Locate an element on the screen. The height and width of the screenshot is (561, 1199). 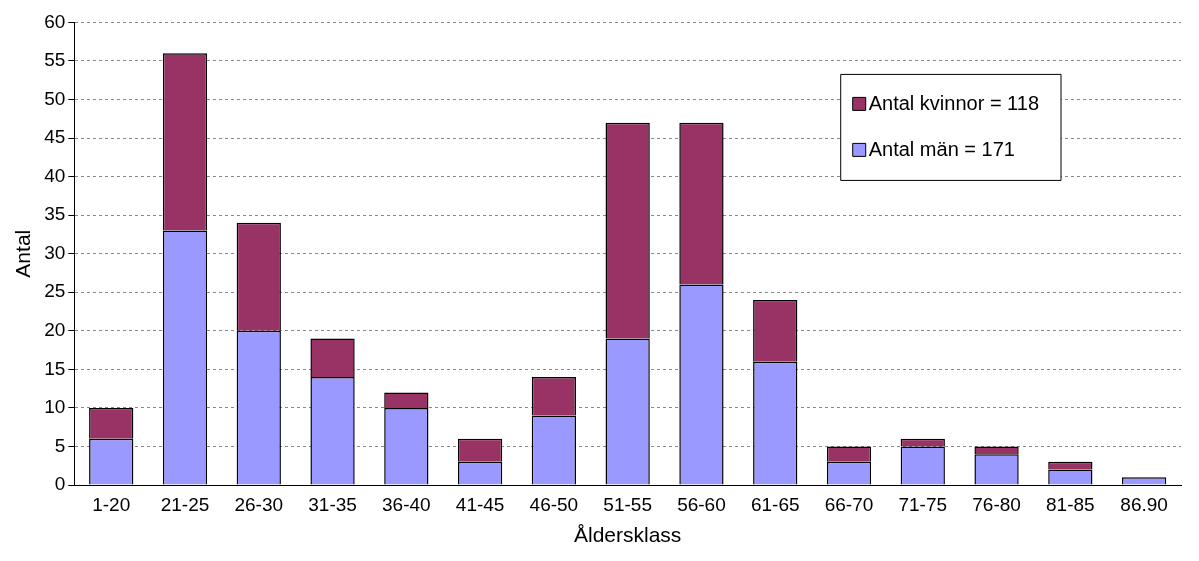
x-tick-label: 86.90 is located at coordinates (1144, 504).